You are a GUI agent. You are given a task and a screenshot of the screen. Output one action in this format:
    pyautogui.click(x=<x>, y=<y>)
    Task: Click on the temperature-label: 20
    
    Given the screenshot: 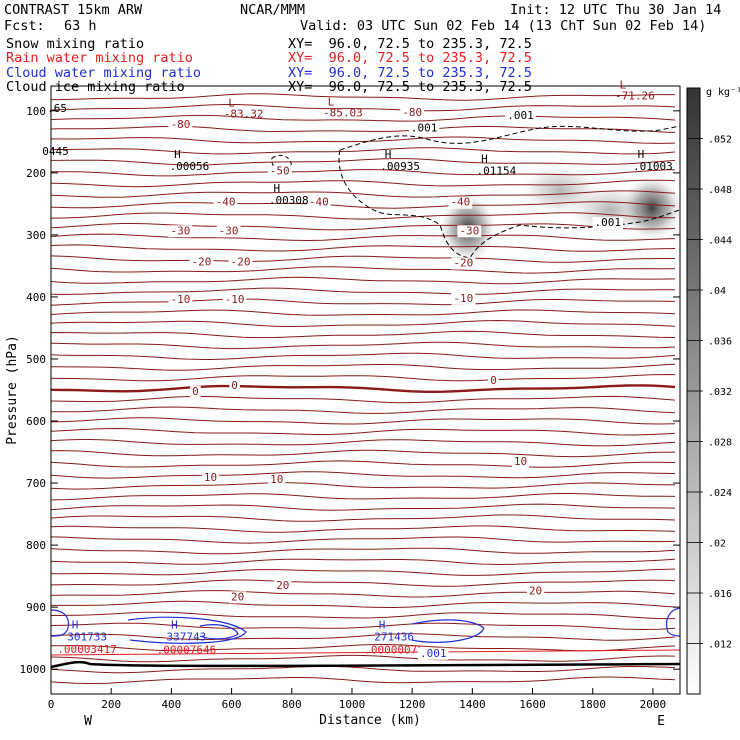 What is the action you would take?
    pyautogui.click(x=282, y=585)
    